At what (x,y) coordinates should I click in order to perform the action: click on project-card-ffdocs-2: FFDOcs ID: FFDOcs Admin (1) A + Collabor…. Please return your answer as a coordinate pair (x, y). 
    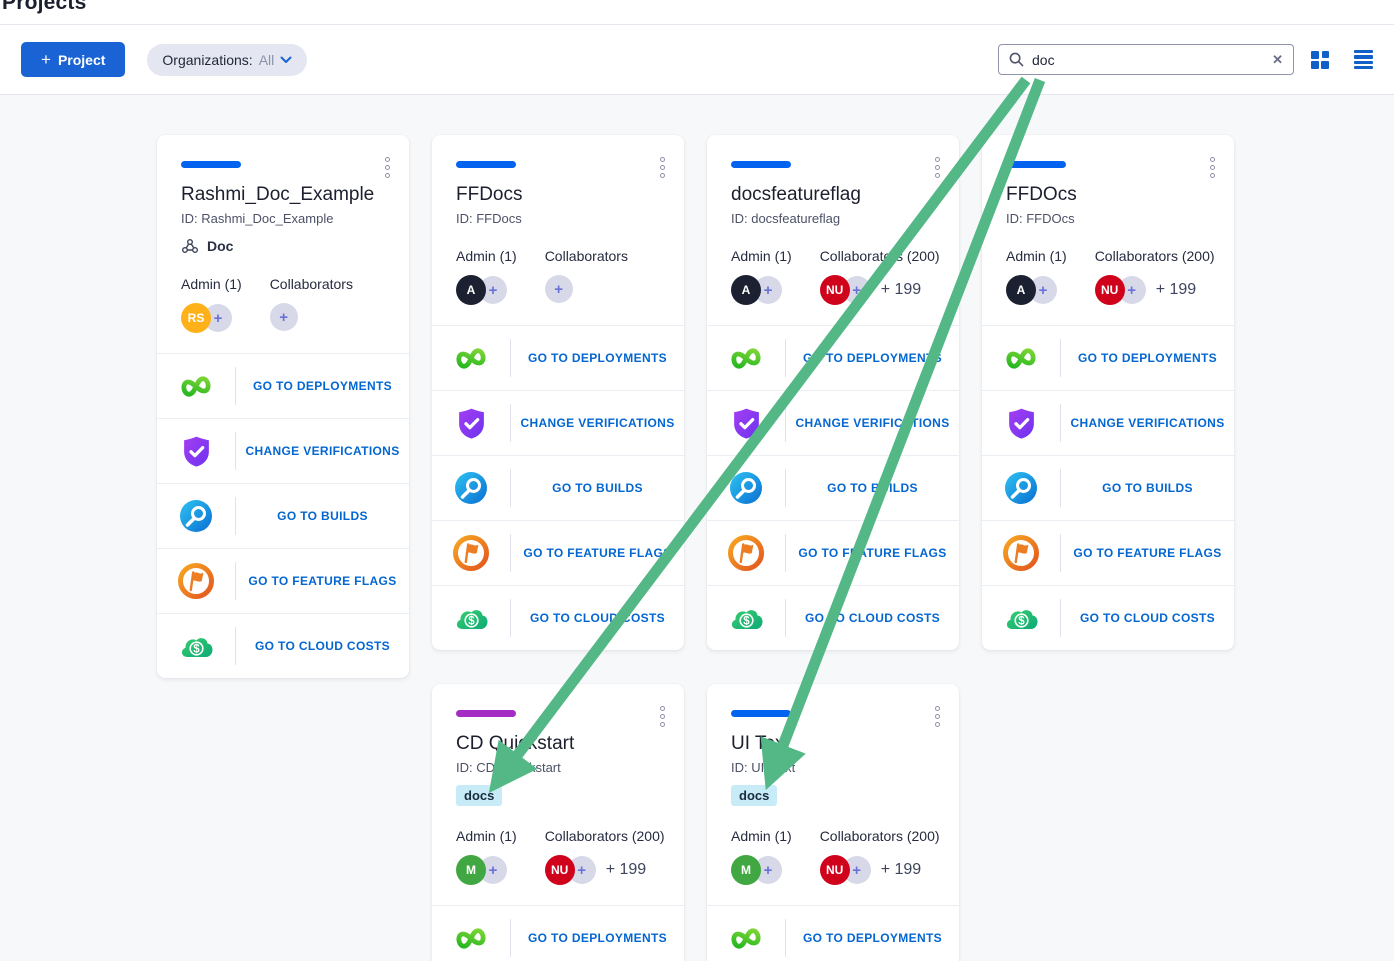
    Looking at the image, I should click on (1108, 392).